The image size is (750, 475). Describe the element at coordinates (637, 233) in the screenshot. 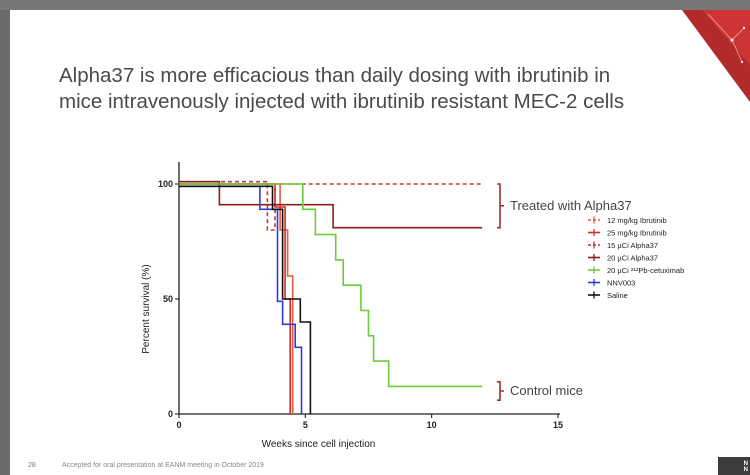

I see `legend-label: 25 mg/kg Ibrutinib` at that location.